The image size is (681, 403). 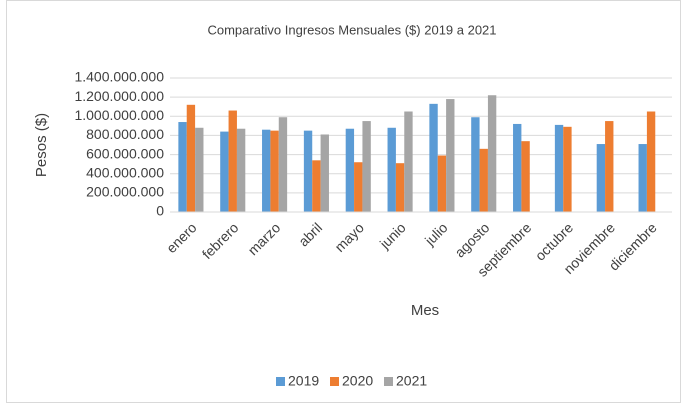 What do you see at coordinates (125, 153) in the screenshot?
I see `y-tick-label: 600.000.000` at bounding box center [125, 153].